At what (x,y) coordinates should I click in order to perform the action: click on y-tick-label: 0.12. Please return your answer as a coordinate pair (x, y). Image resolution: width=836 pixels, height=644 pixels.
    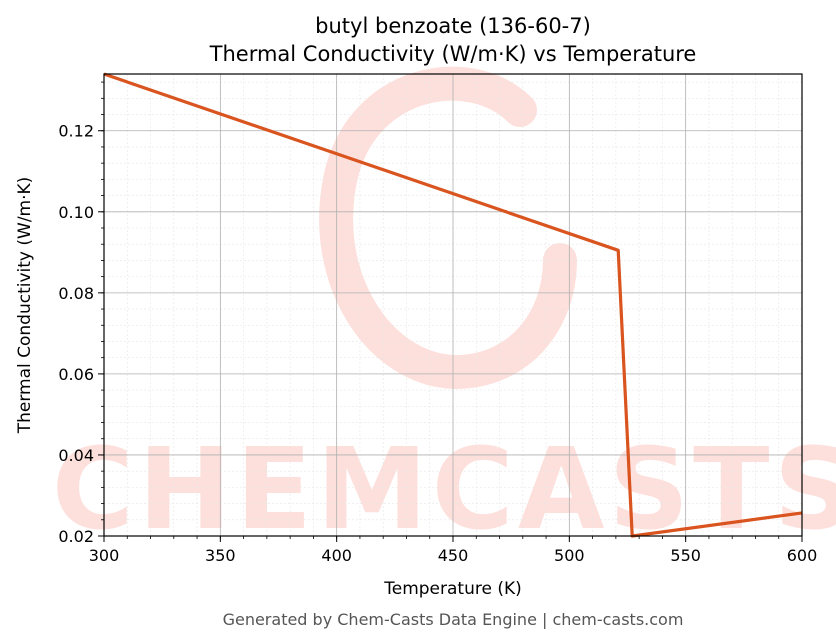
    Looking at the image, I should click on (76, 131).